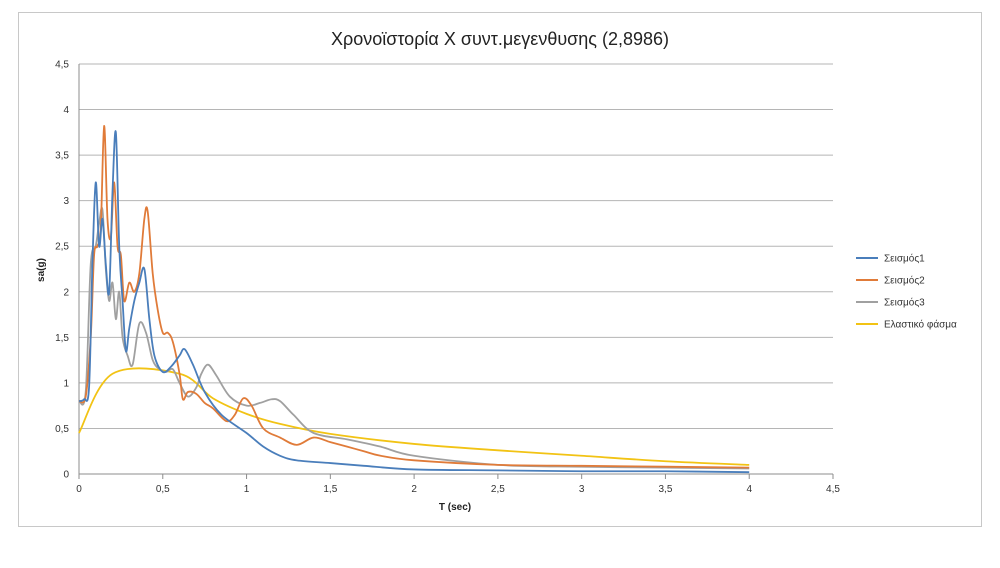 The height and width of the screenshot is (568, 1000). I want to click on legend: Σεισμός1 Σεισμός2 Σεισμός3 Ελαστικό φάσμα, so click(906, 292).